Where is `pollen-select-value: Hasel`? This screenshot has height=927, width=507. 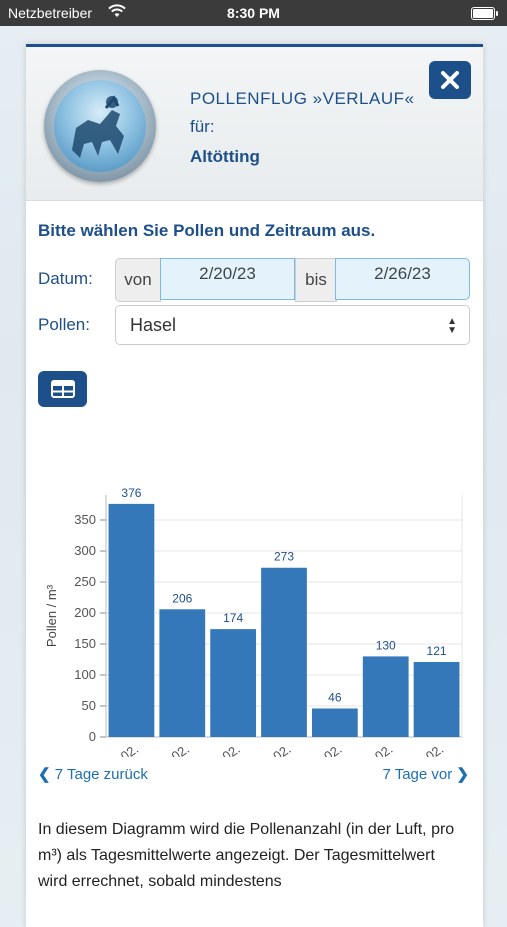 pollen-select-value: Hasel is located at coordinates (153, 325).